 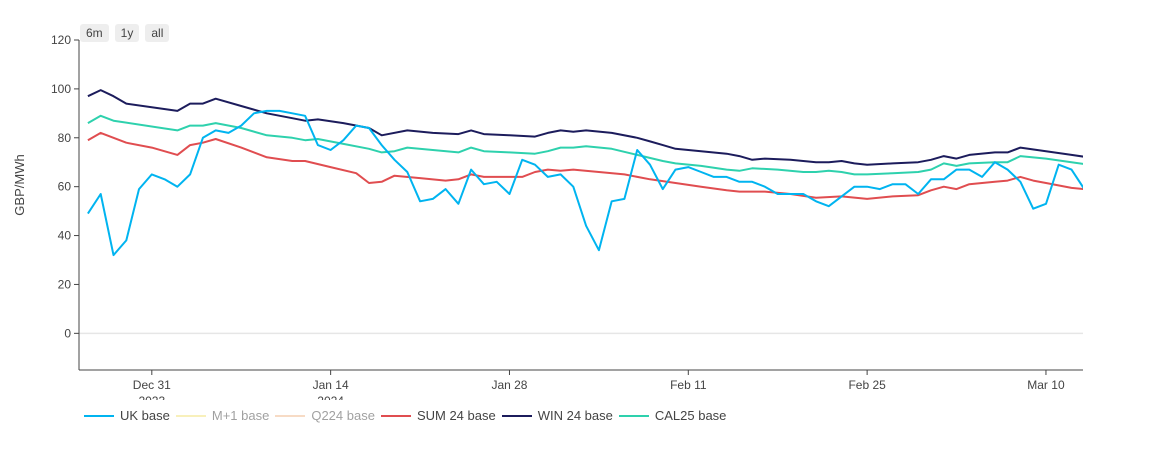 I want to click on range-button-6m: 6m, so click(x=94, y=33).